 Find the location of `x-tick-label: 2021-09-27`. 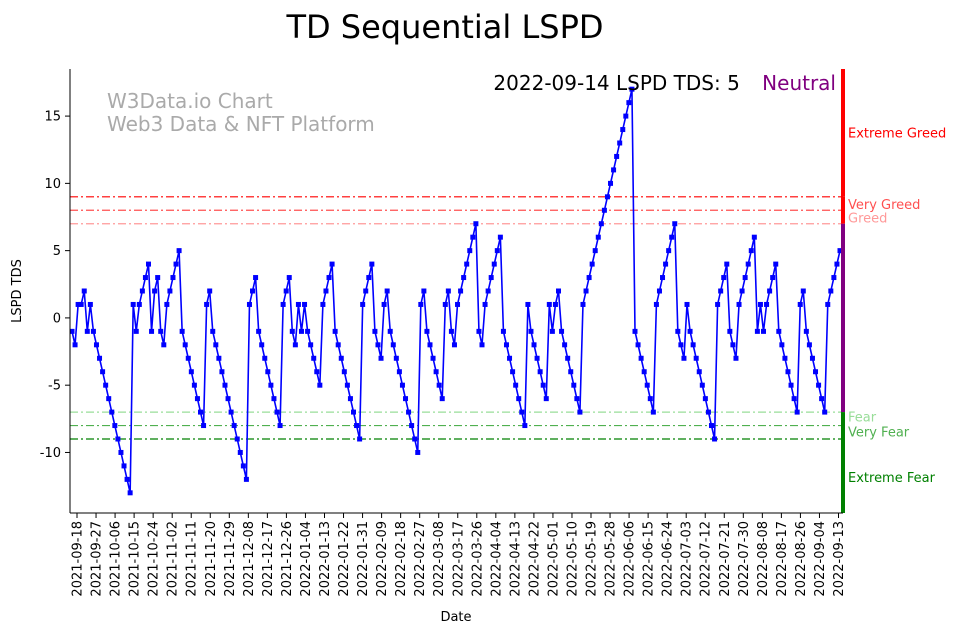

x-tick-label: 2021-09-27 is located at coordinates (97, 559).